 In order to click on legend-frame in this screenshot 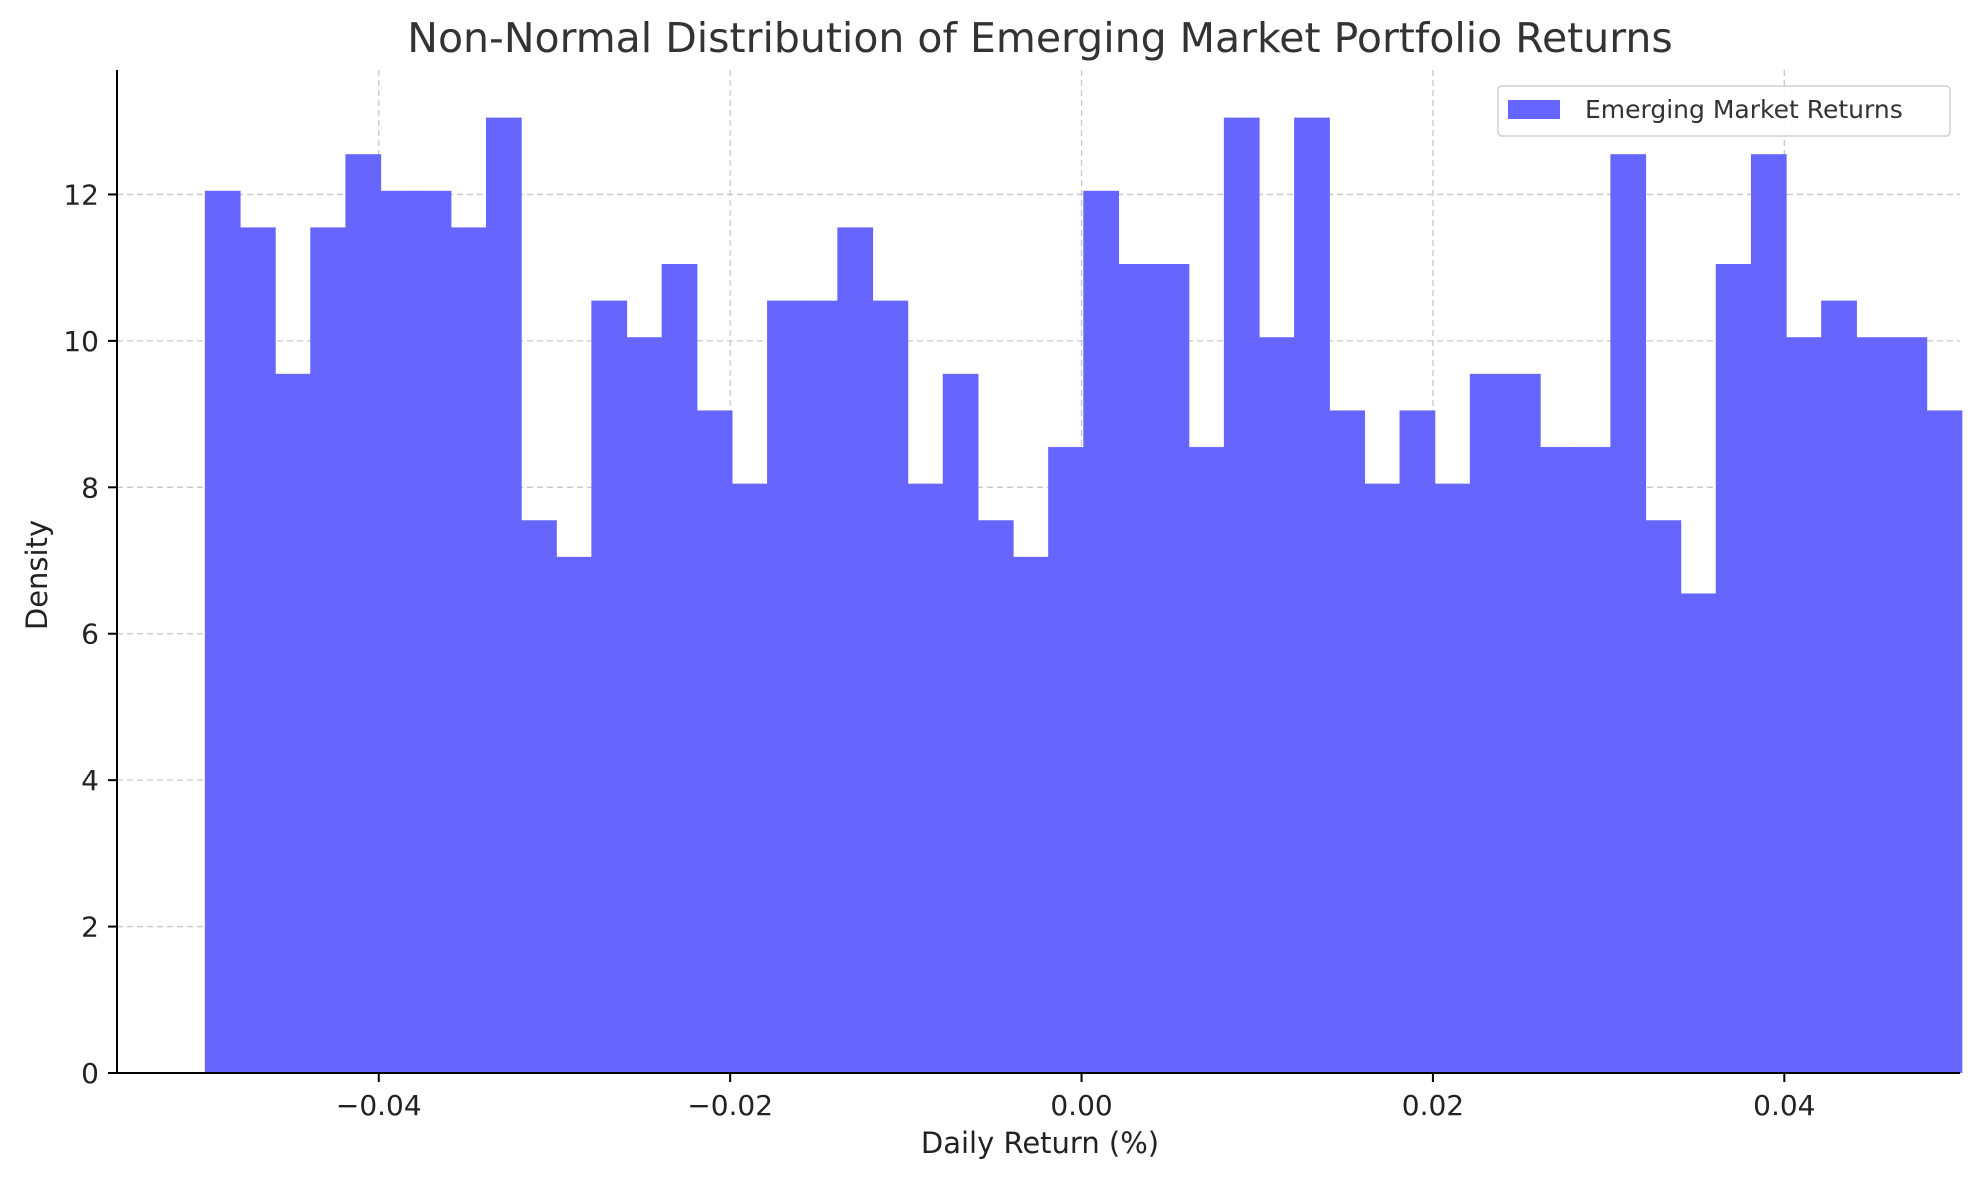, I will do `click(1724, 111)`.